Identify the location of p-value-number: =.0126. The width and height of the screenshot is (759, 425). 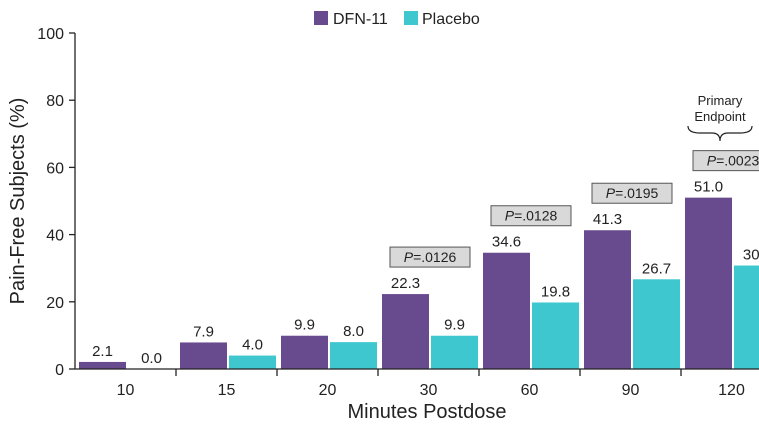
(434, 257).